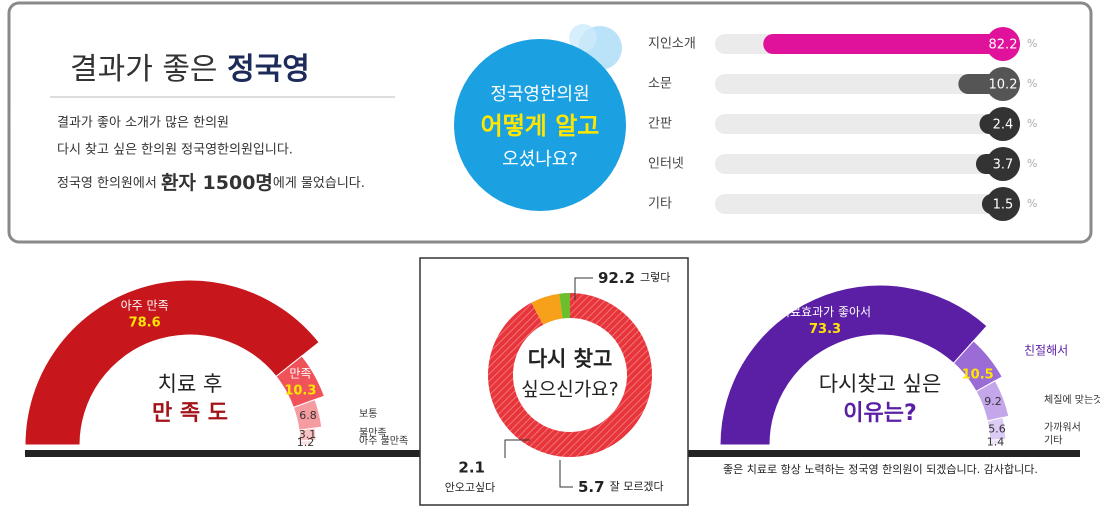 This screenshot has height=516, width=1100. I want to click on circle-title: 오셨나요?, so click(540, 159).